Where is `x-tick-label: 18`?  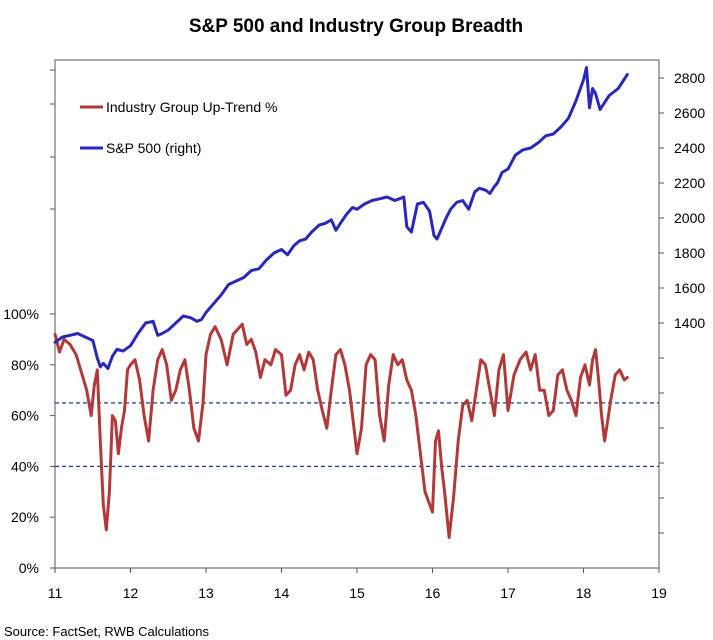 x-tick-label: 18 is located at coordinates (584, 593).